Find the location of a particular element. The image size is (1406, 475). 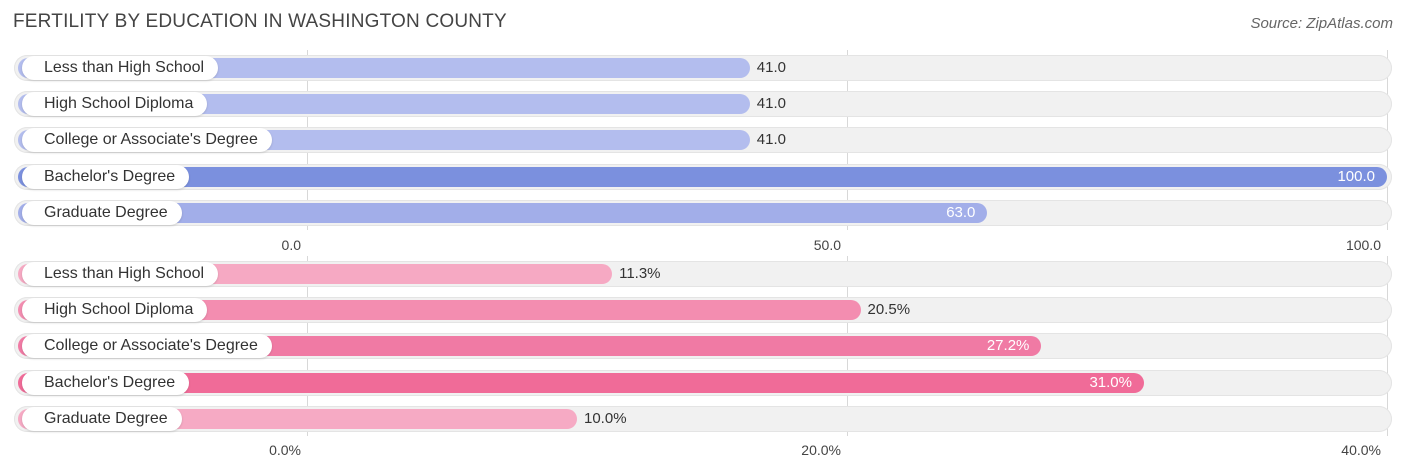

value-label: 27.2% is located at coordinates (1008, 345).